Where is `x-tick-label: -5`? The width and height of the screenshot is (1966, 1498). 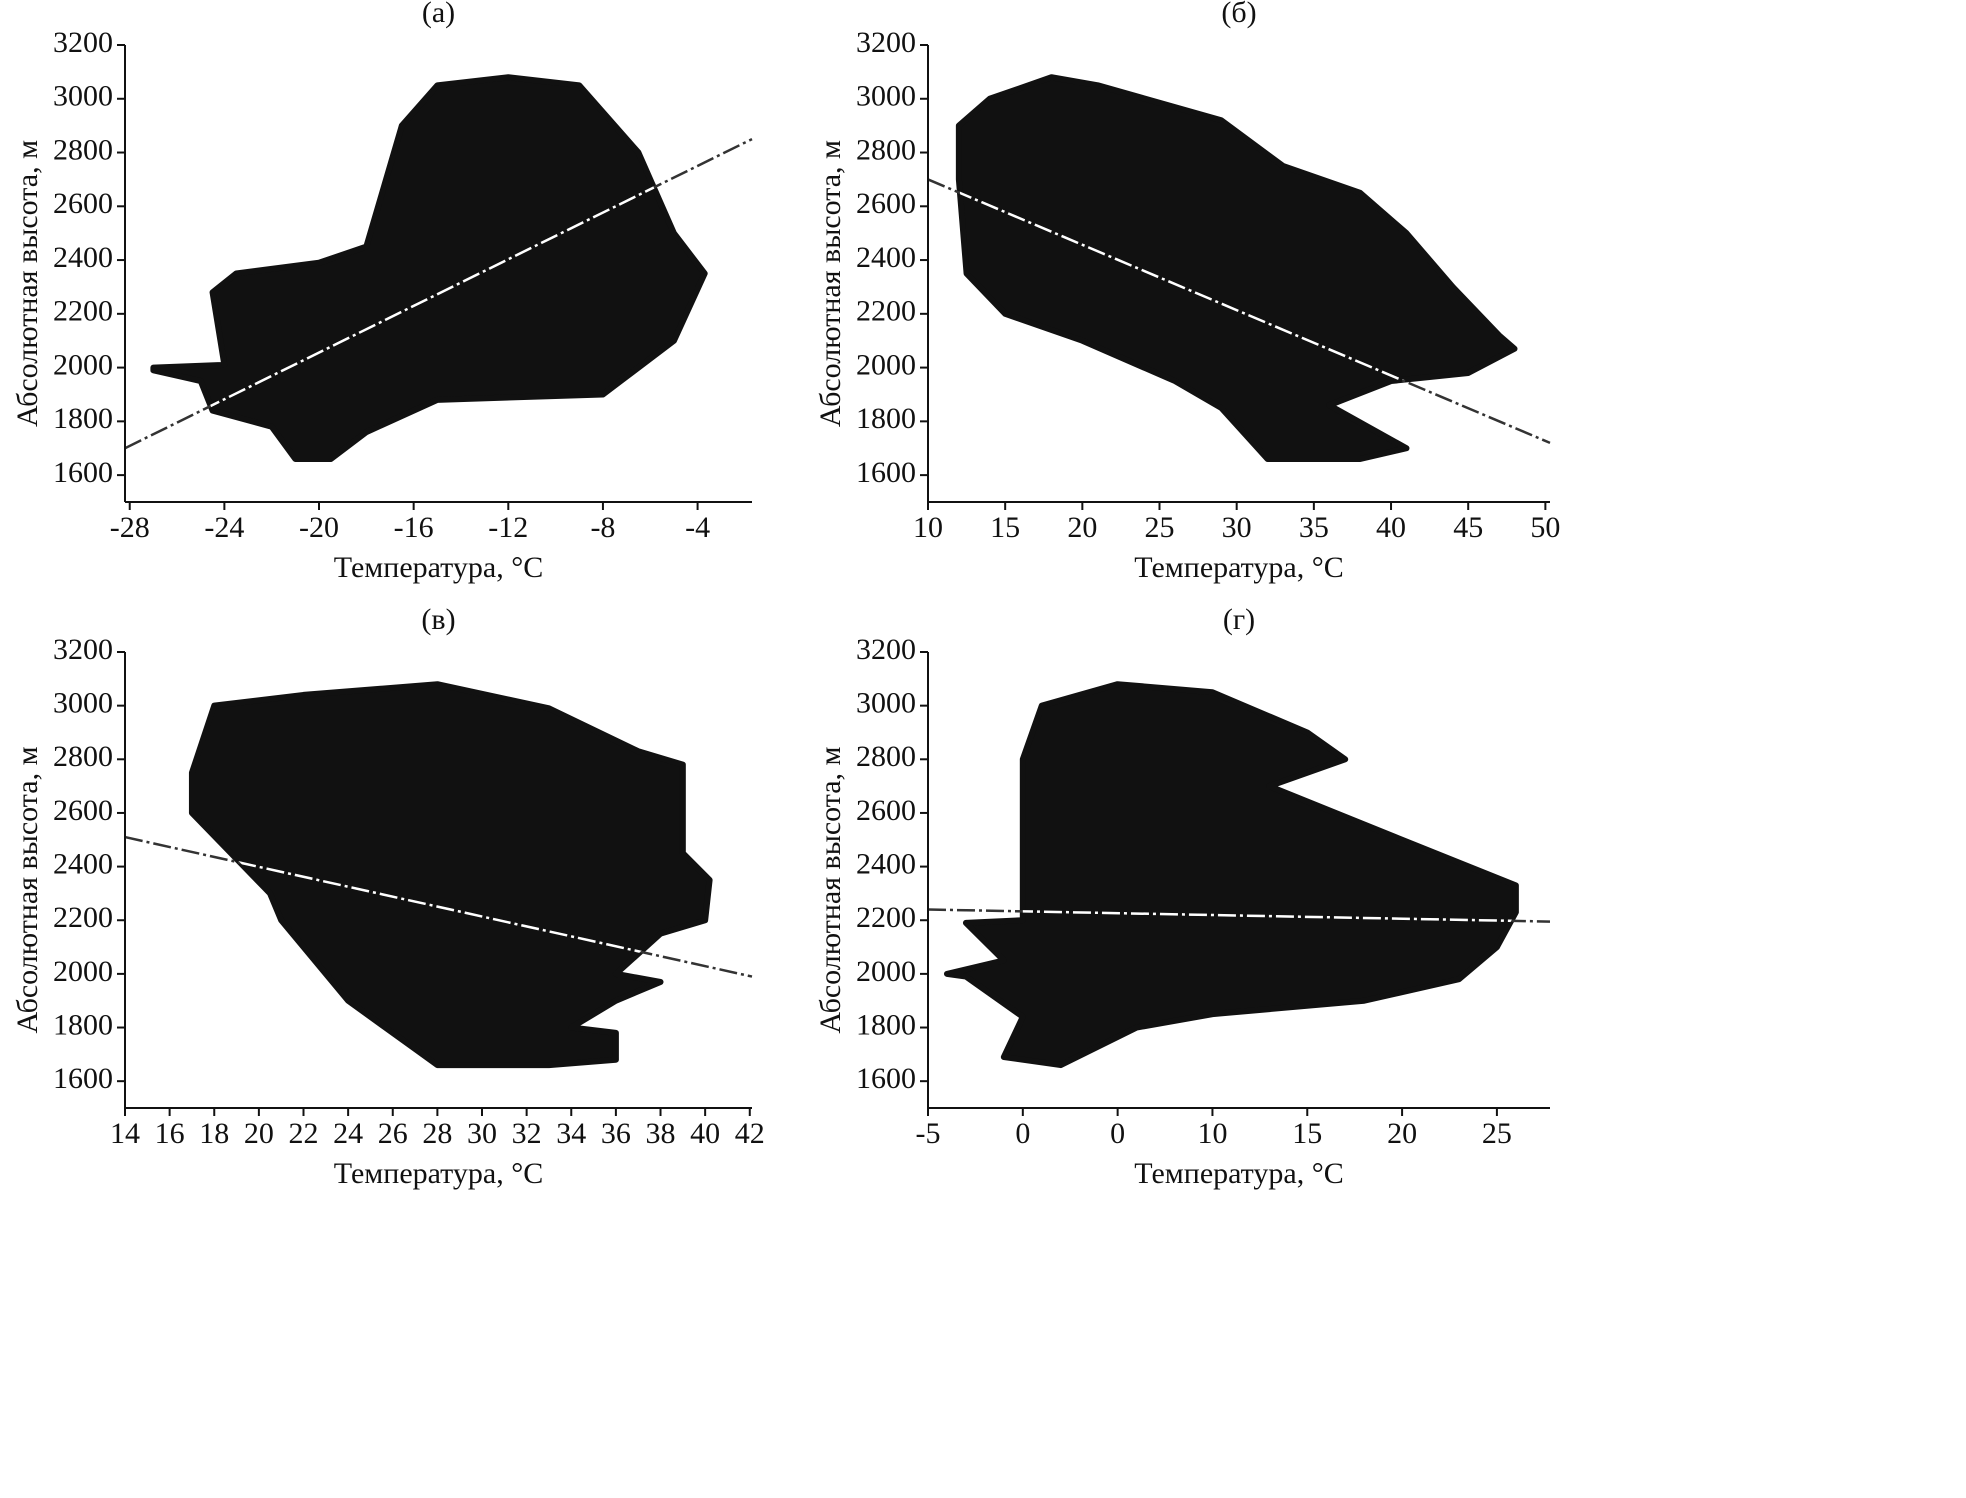
x-tick-label: -5 is located at coordinates (928, 1133).